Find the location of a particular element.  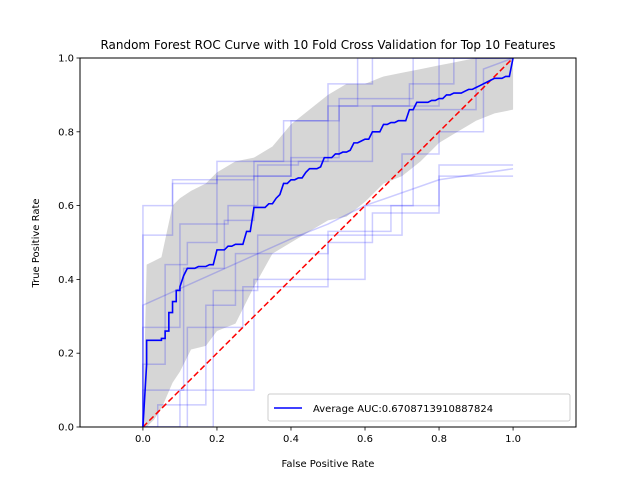

y-tick-label: 0.2 is located at coordinates (66, 354).